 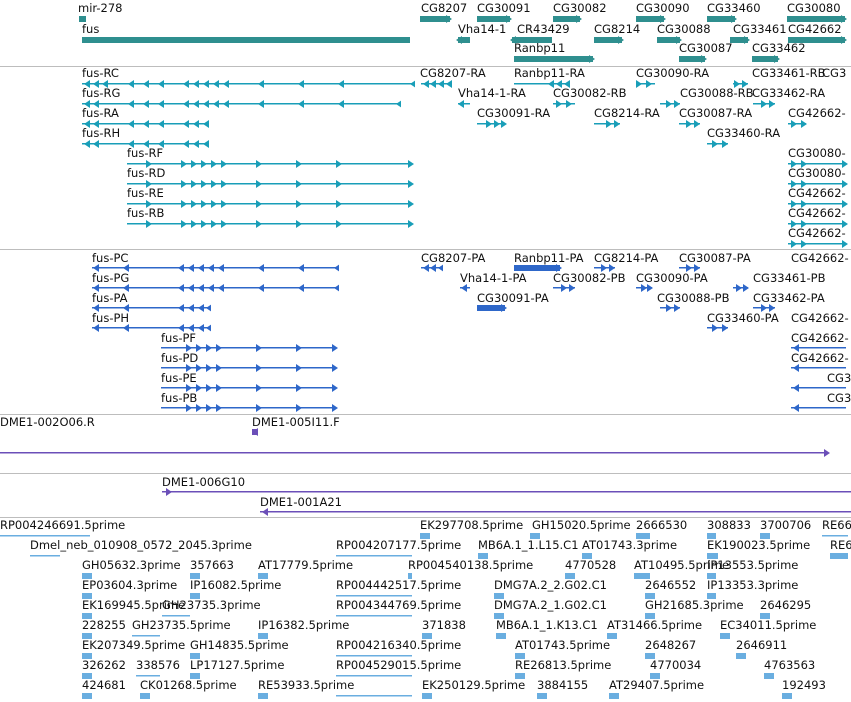 I want to click on proteins-feature-fus-PD, so click(x=248, y=368).